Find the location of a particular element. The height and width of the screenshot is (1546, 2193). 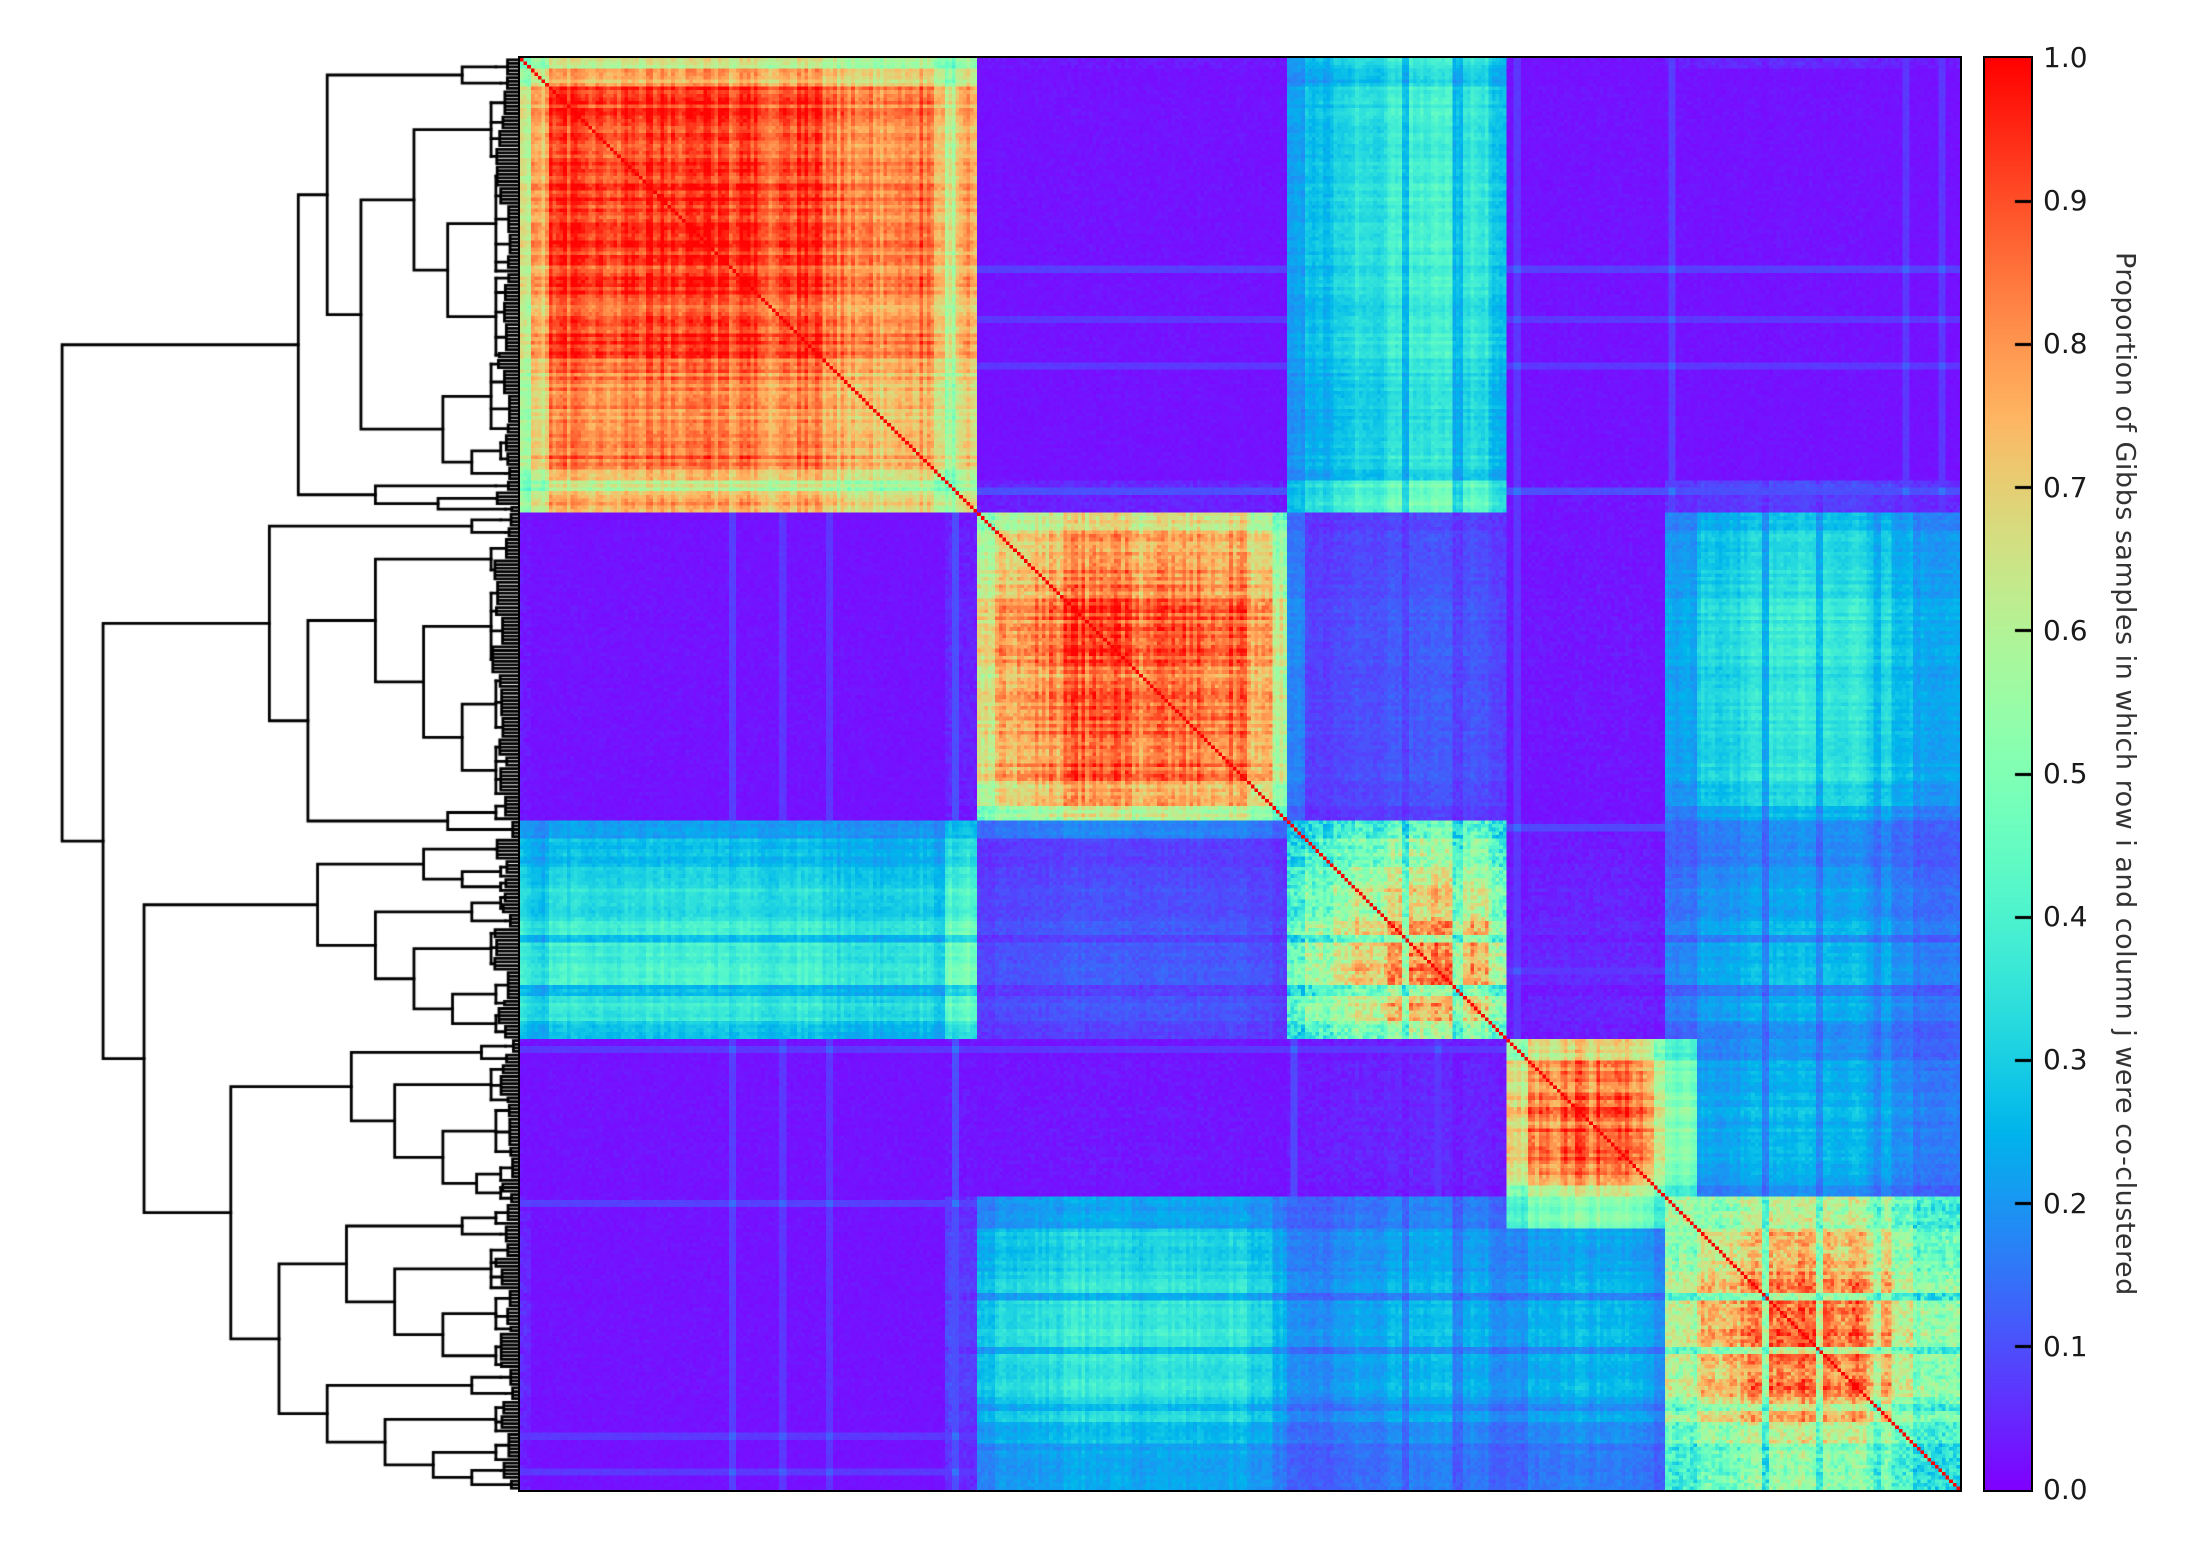

colorbar-tick-label: 0.8 is located at coordinates (2065, 344).